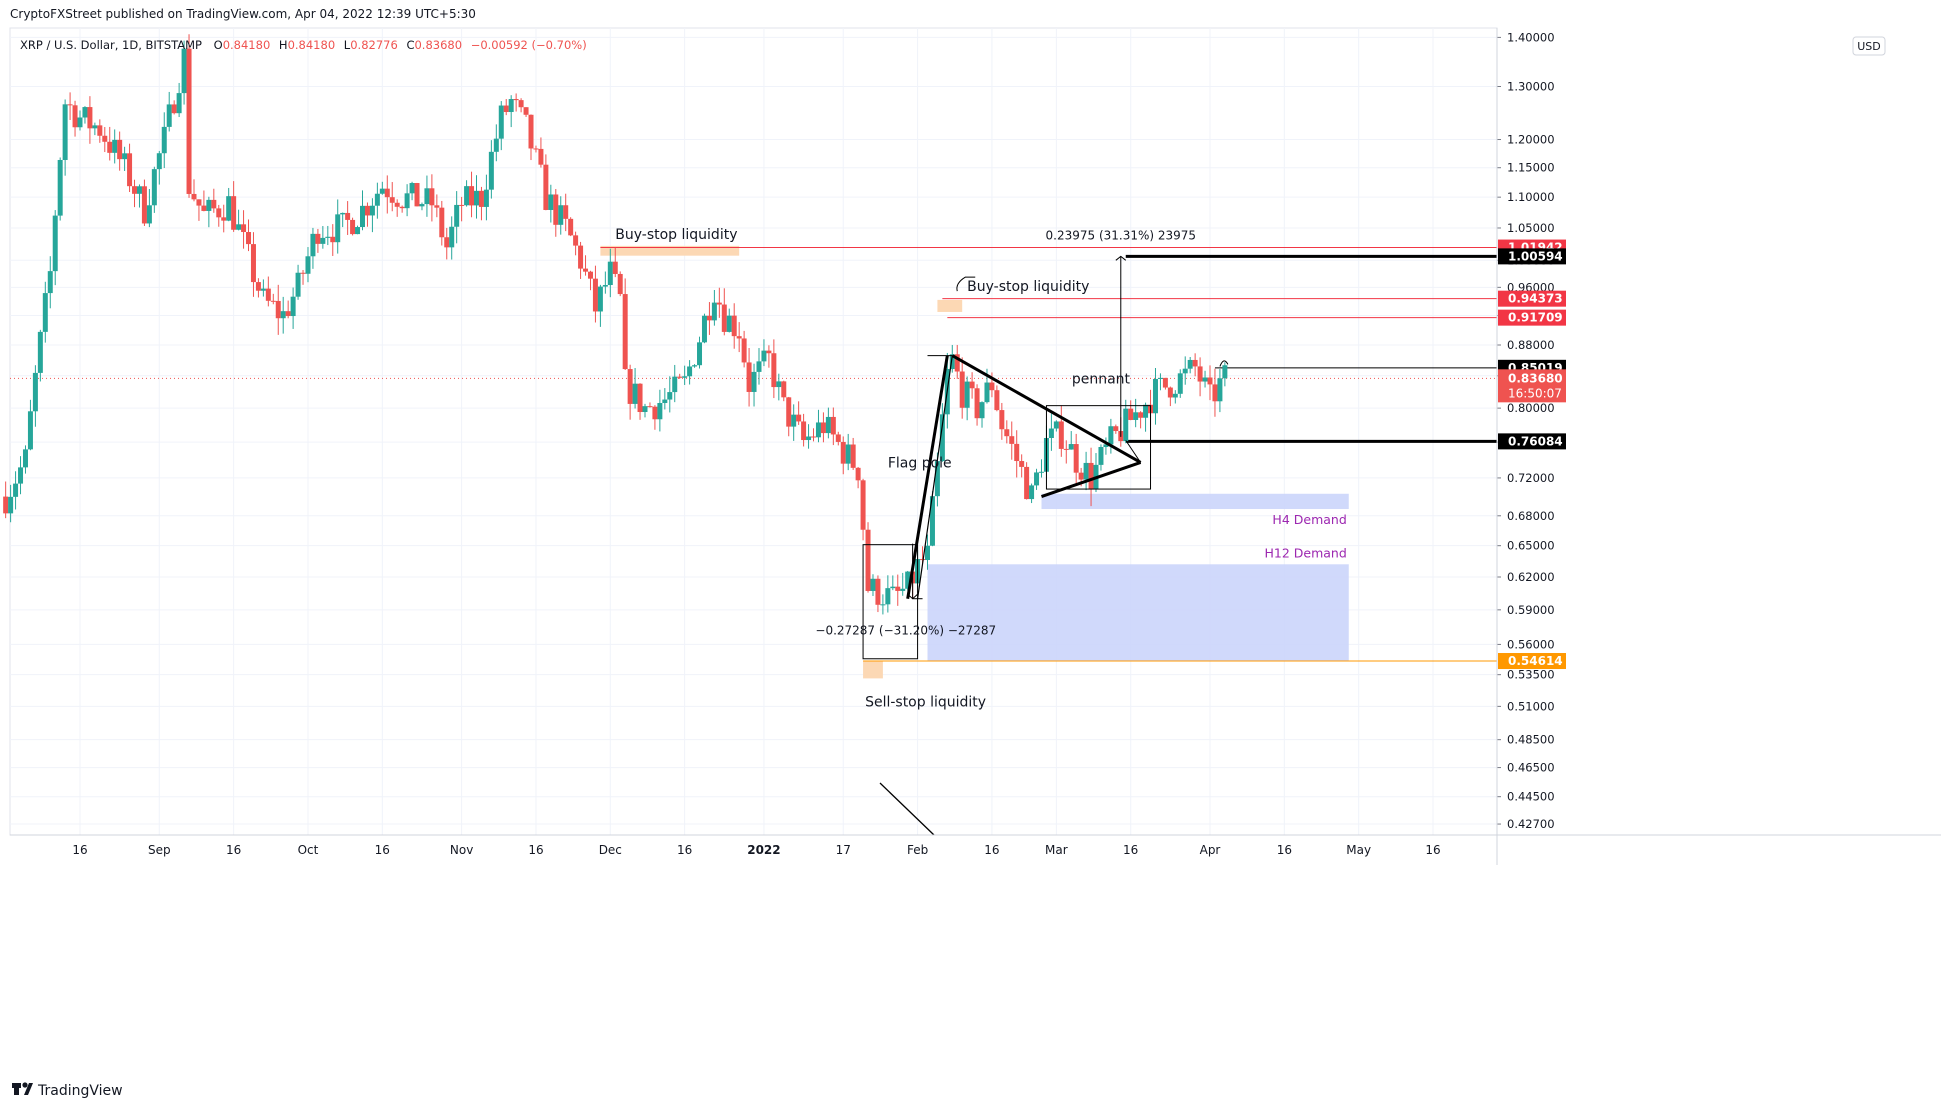 The height and width of the screenshot is (1104, 1941). What do you see at coordinates (917, 850) in the screenshot?
I see `time-tick-11: Feb` at bounding box center [917, 850].